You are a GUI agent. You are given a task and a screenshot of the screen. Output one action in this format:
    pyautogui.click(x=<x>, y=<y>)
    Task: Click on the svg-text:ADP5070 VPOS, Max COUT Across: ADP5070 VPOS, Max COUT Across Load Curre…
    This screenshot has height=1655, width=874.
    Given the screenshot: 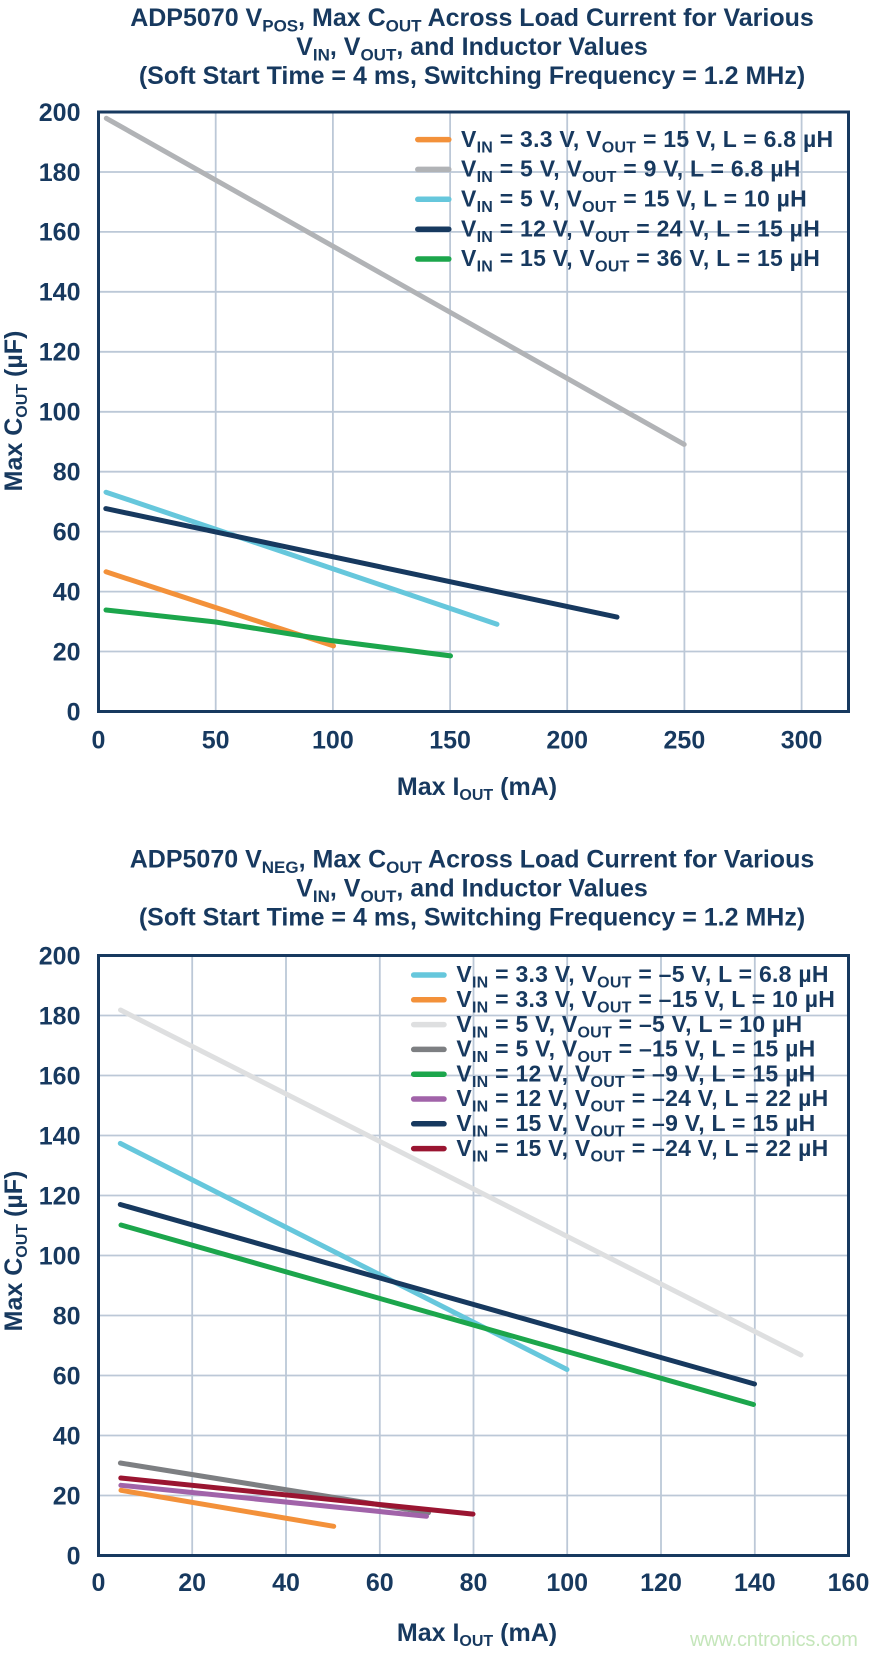 What is the action you would take?
    pyautogui.click(x=472, y=20)
    